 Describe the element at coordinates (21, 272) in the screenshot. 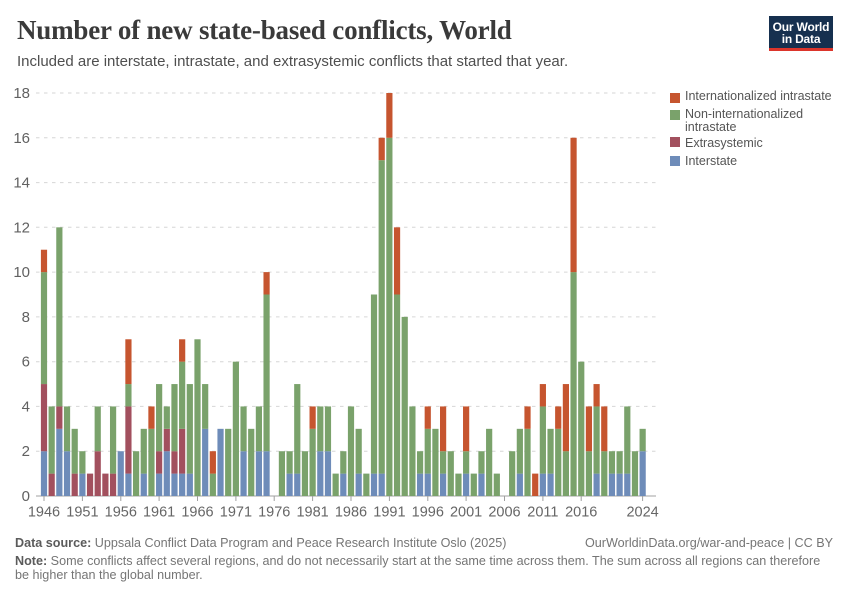

I see `svg-text: 10` at that location.